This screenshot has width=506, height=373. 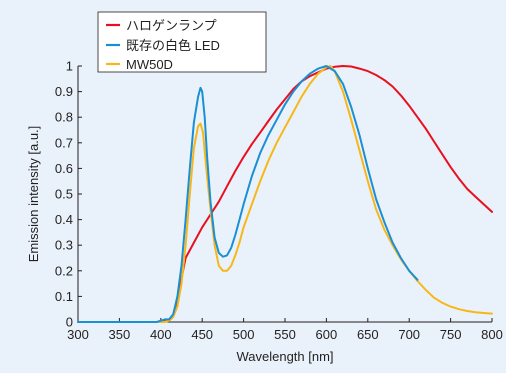 I want to click on y-tick-label: 1, so click(x=69, y=66).